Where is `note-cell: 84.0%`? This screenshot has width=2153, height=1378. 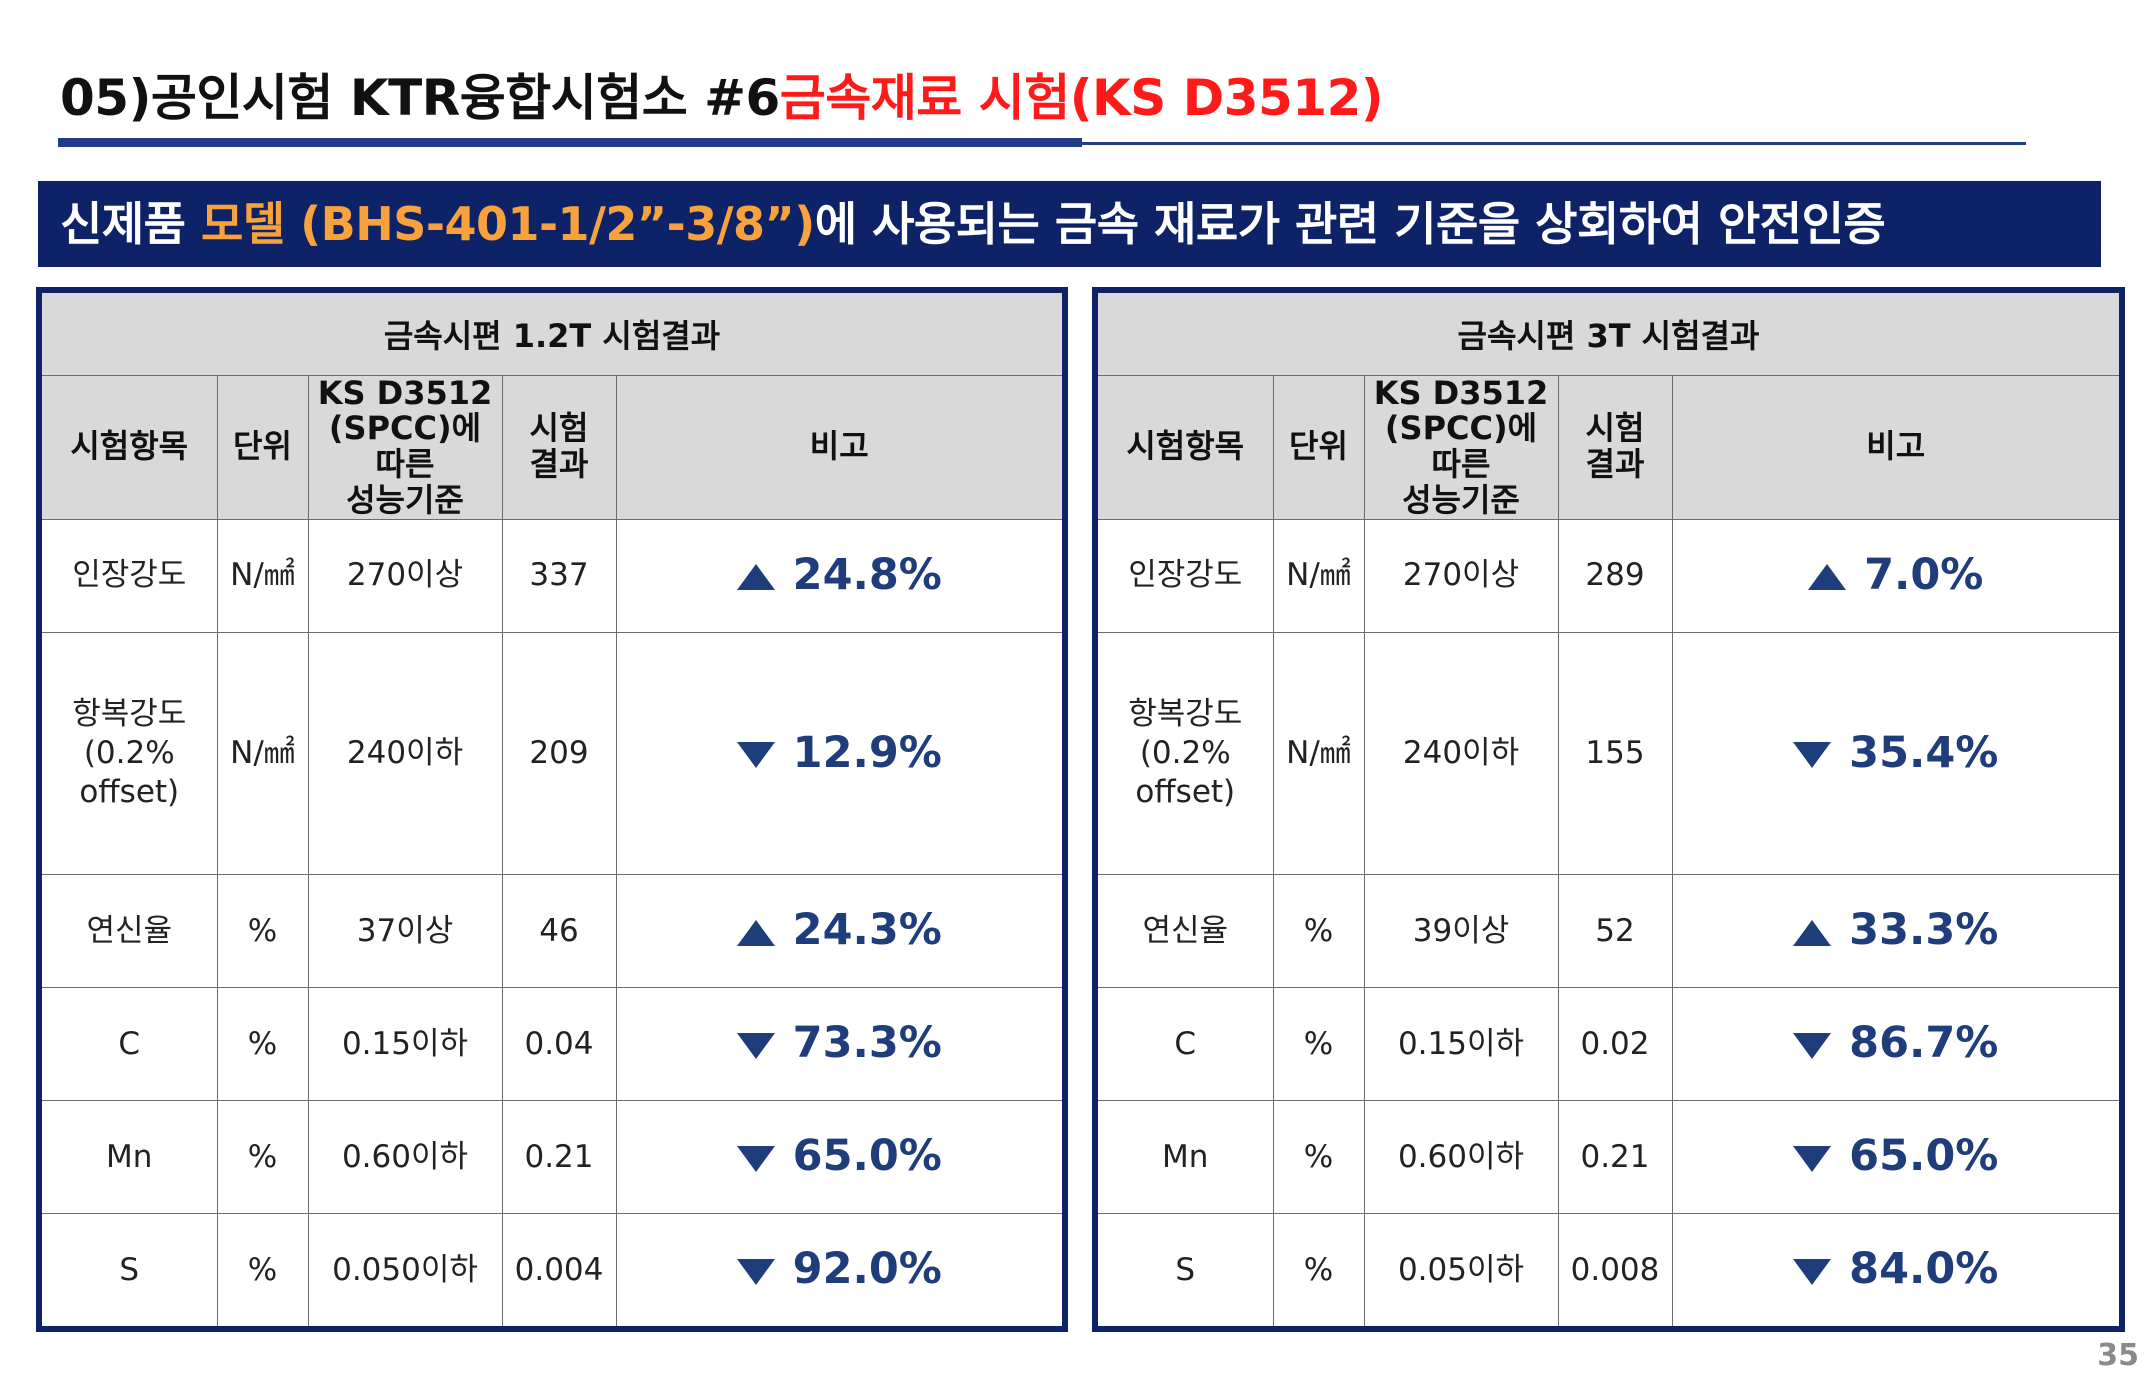 note-cell: 84.0% is located at coordinates (1895, 1269).